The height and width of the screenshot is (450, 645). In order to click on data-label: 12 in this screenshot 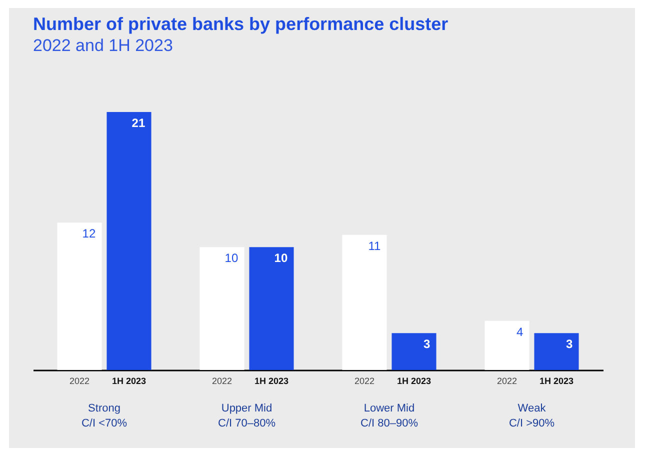, I will do `click(89, 233)`.